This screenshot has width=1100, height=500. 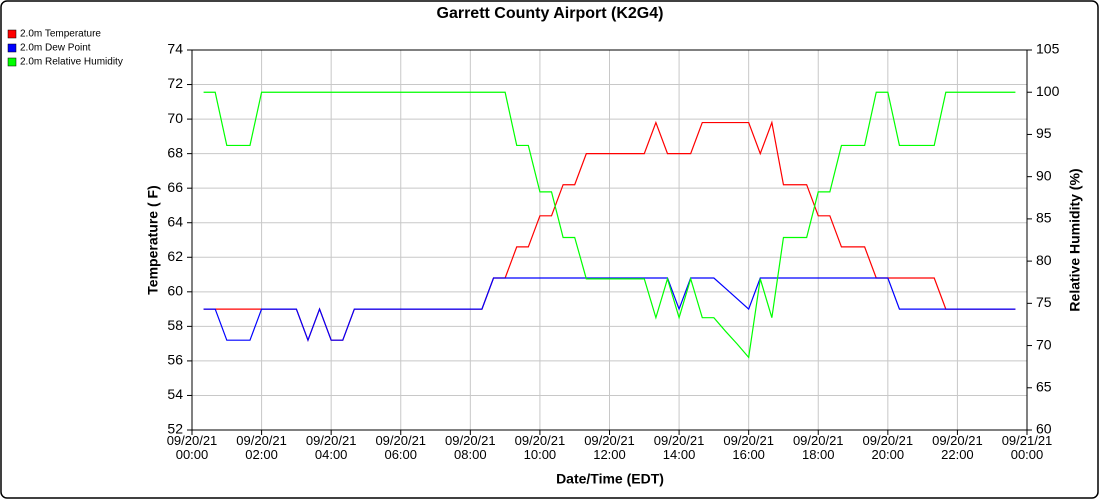 I want to click on y-tick-label: 54, so click(x=175, y=394).